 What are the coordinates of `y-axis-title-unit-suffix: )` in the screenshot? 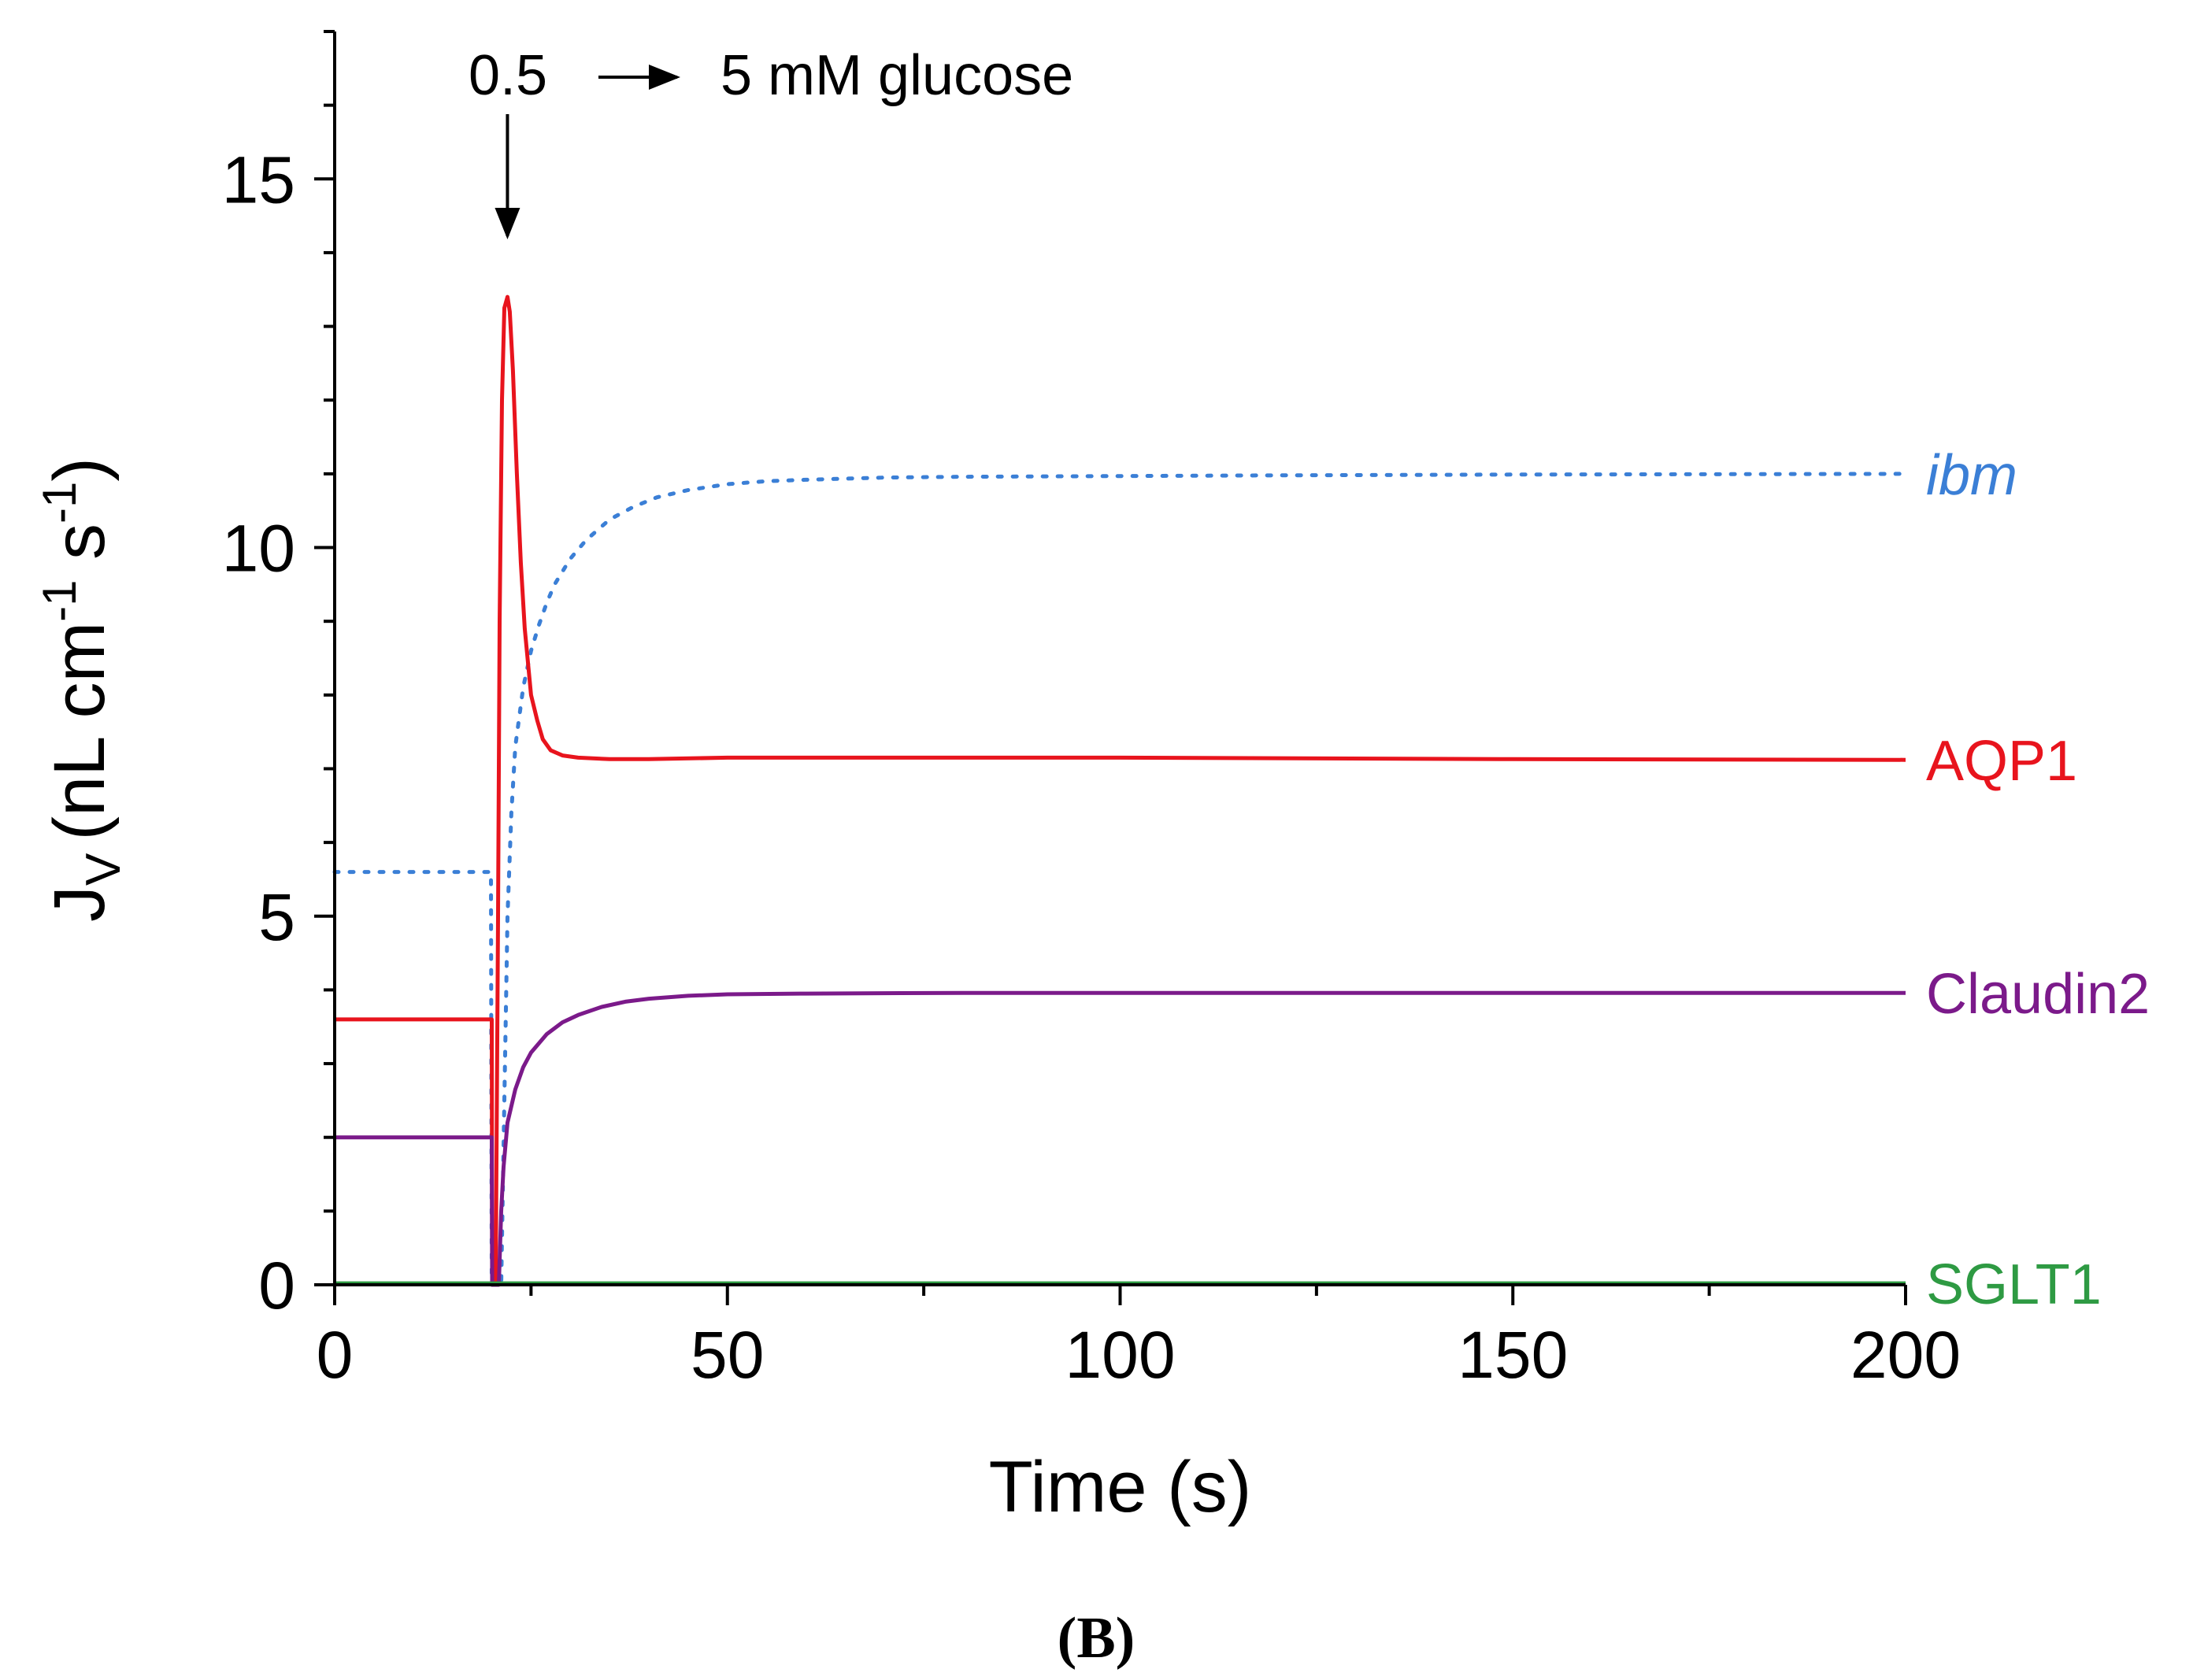 It's located at (79, 469).